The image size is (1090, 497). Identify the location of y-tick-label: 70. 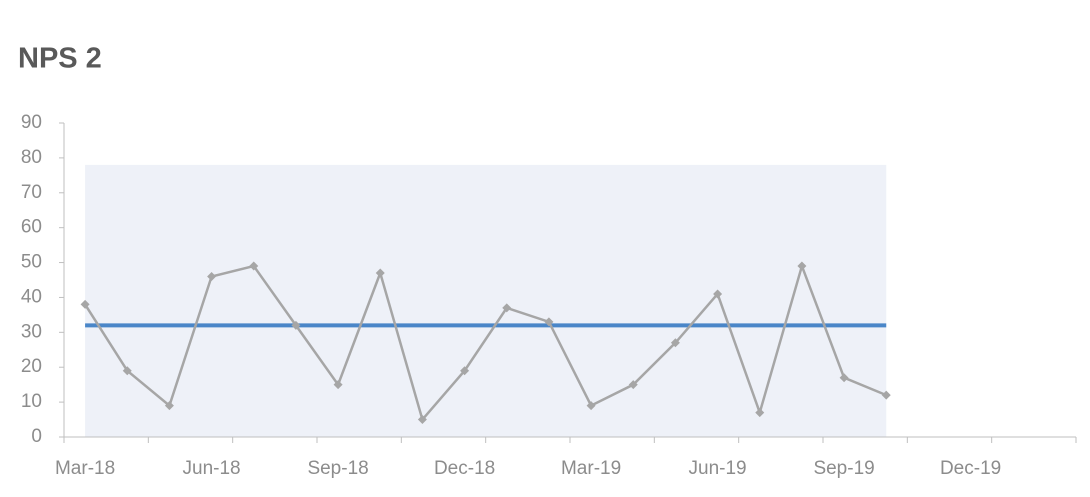
(31, 192).